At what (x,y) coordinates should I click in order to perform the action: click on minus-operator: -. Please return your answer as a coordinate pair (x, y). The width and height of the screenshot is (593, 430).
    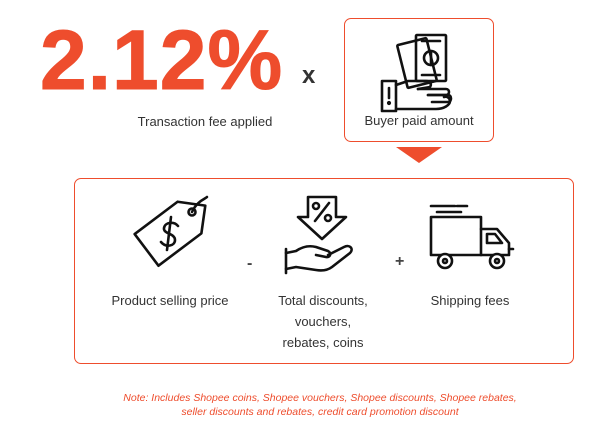
    Looking at the image, I should click on (250, 263).